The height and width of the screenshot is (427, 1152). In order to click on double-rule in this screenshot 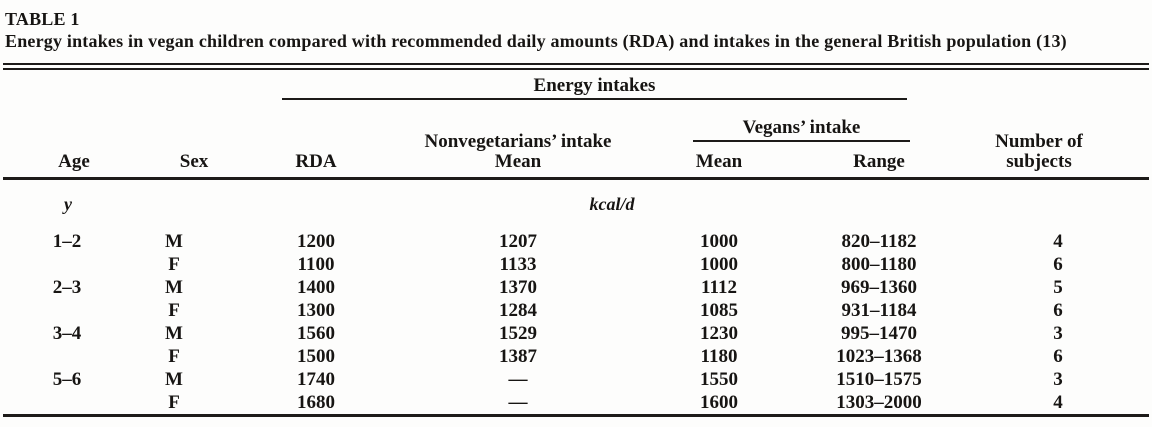, I will do `click(576, 66)`.